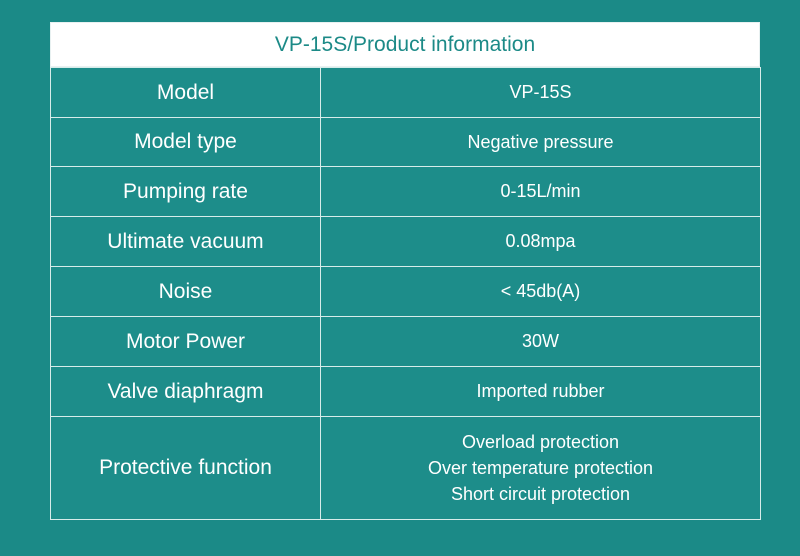 This screenshot has height=556, width=800. I want to click on table-row-motor-power: Motor Power 30W, so click(405, 341).